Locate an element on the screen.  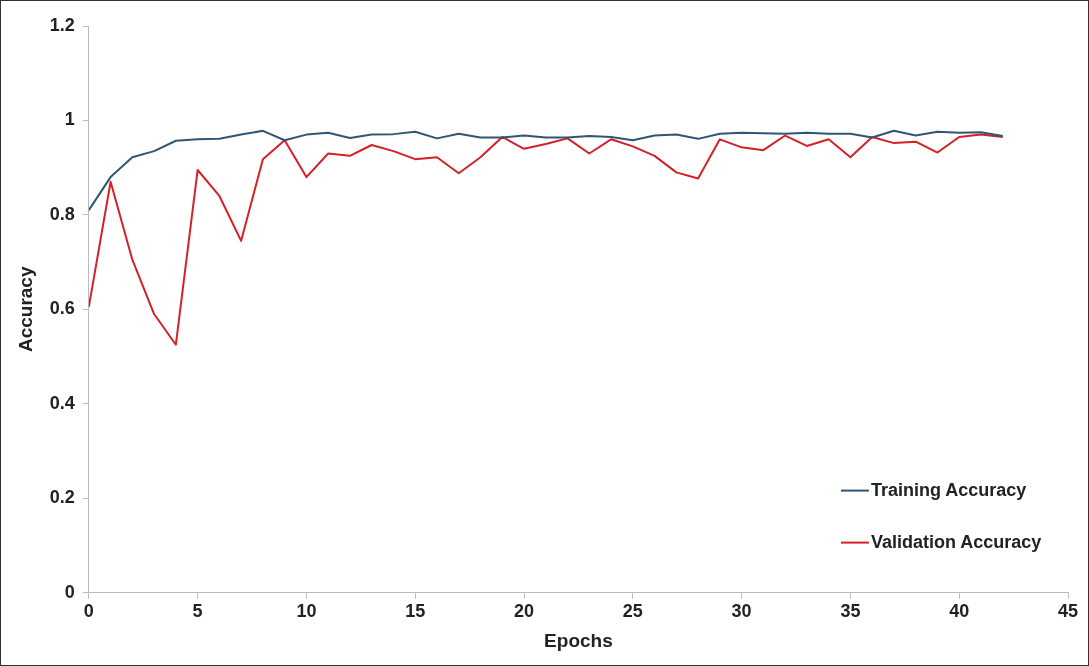
x-tick-label: 10 is located at coordinates (306, 611).